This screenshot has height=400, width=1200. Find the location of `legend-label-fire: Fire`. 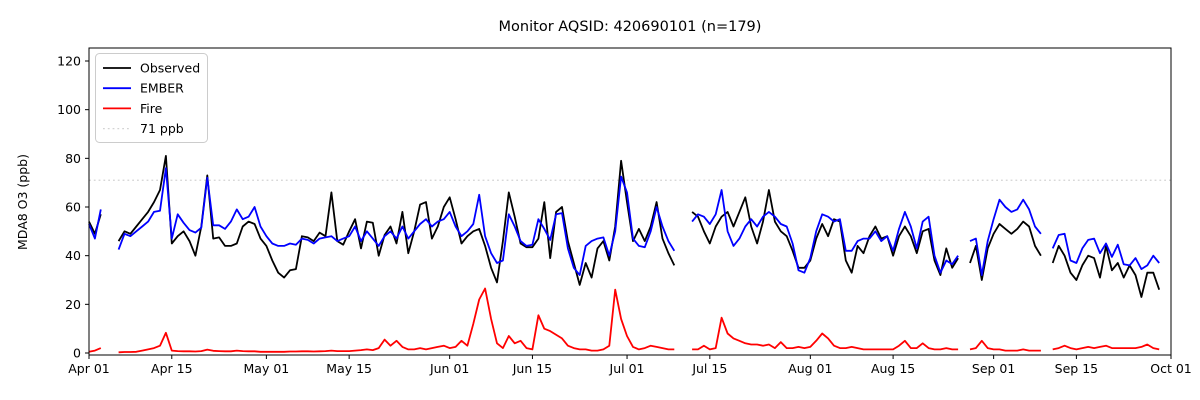

legend-label-fire: Fire is located at coordinates (151, 108).